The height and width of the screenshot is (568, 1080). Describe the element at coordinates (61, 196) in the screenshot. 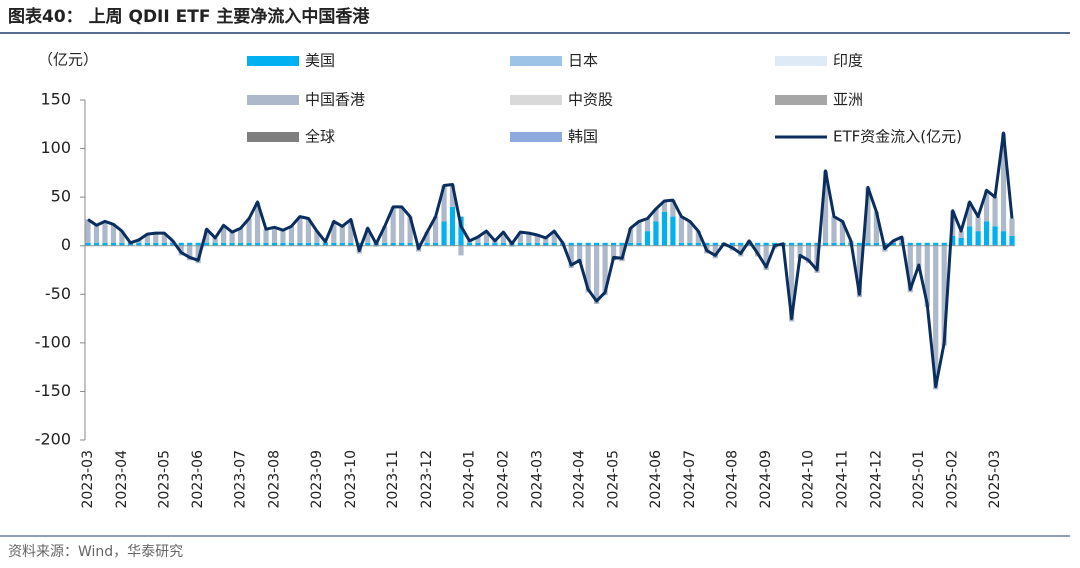

I see `y-tick-label: 50` at that location.